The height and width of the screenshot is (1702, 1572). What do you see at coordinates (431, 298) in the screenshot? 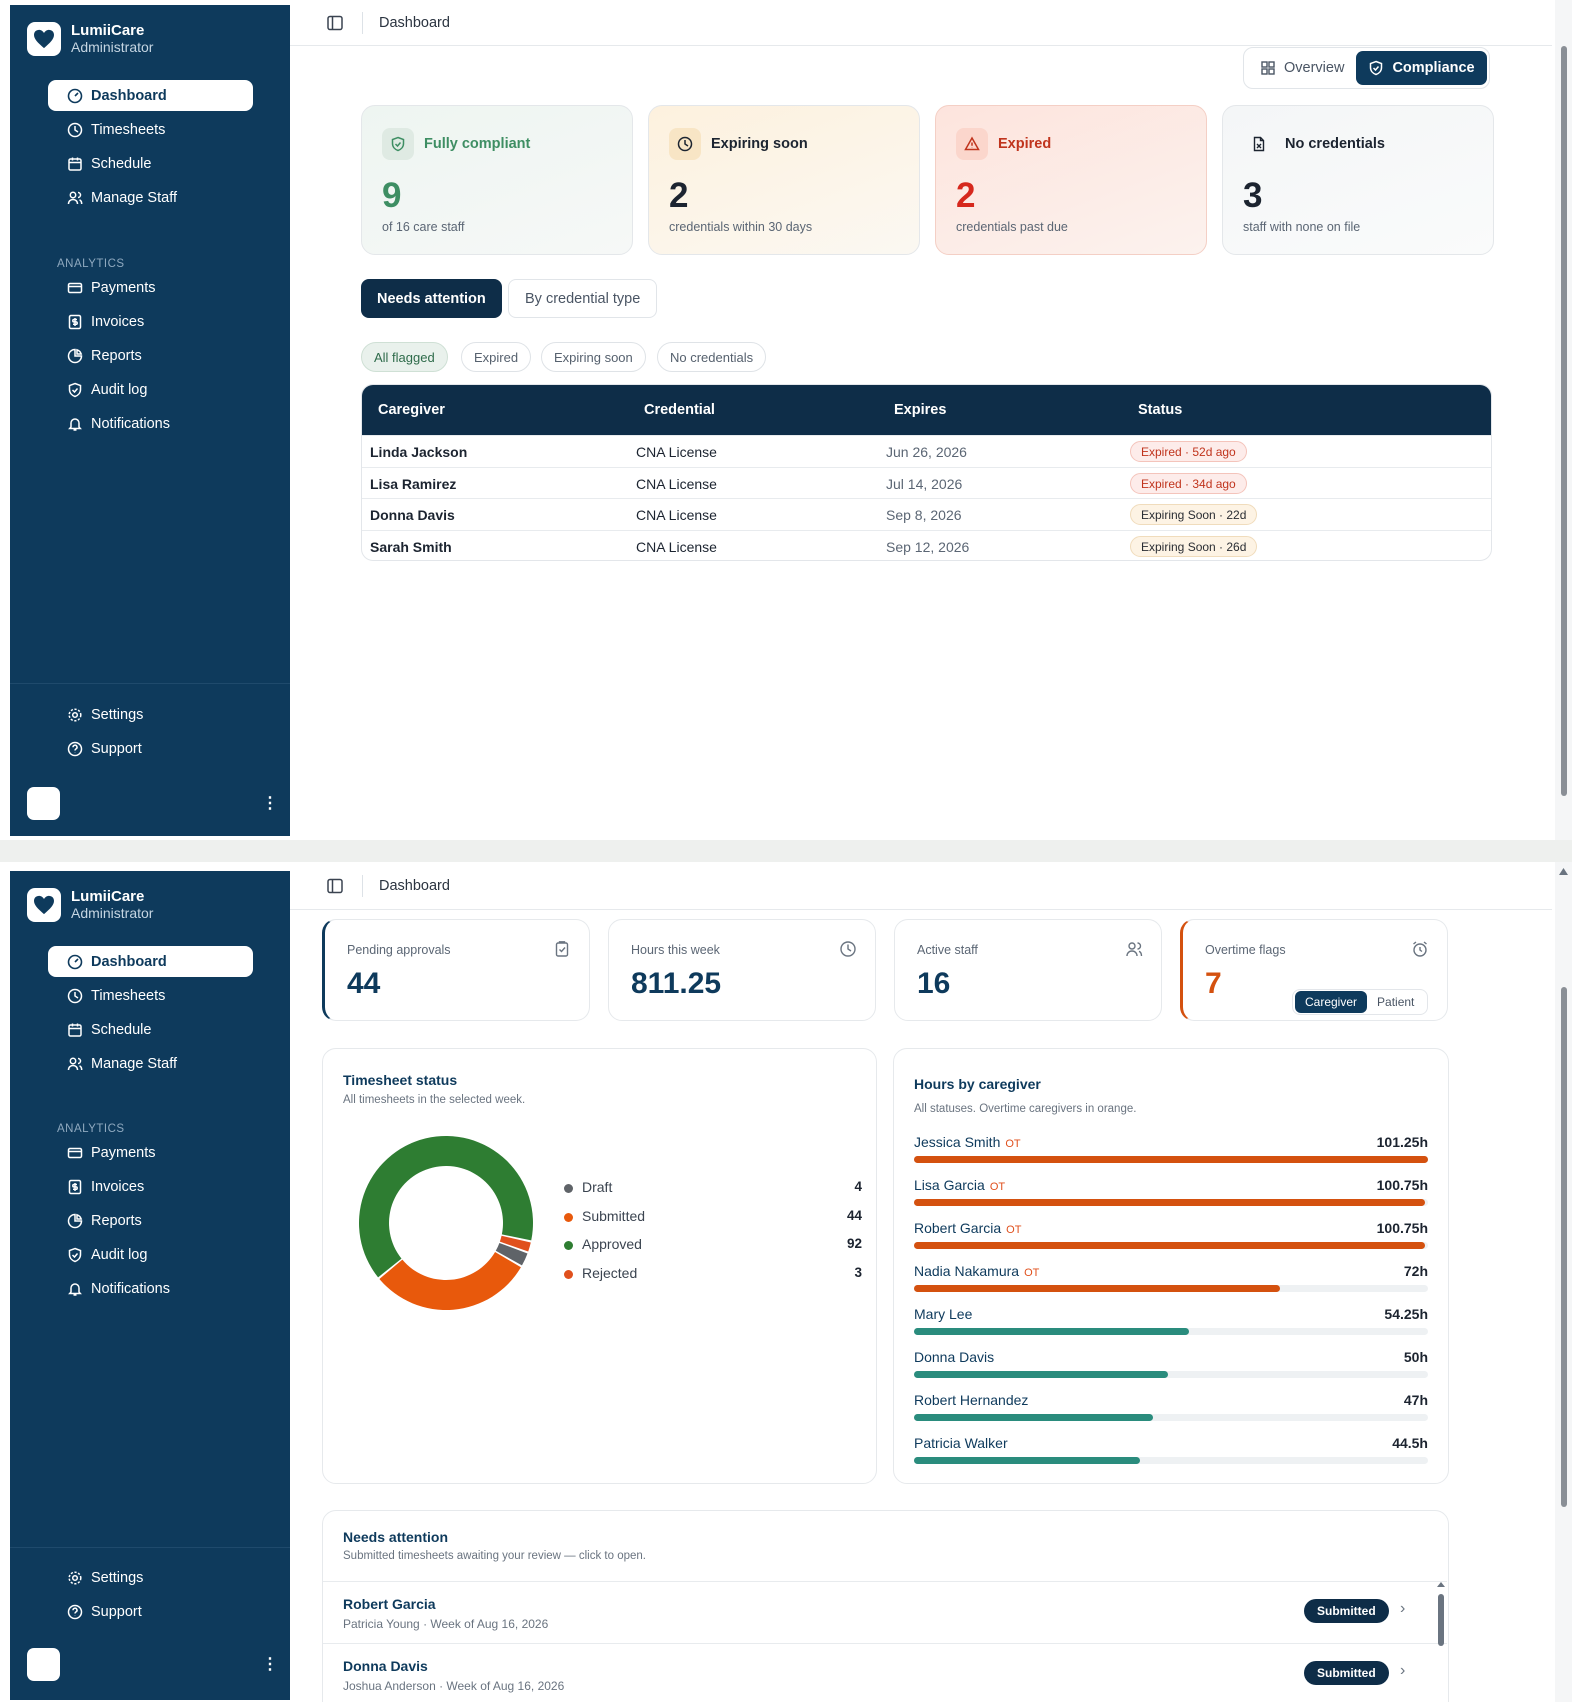
I see `tab-needs-attention: Needs attention` at bounding box center [431, 298].